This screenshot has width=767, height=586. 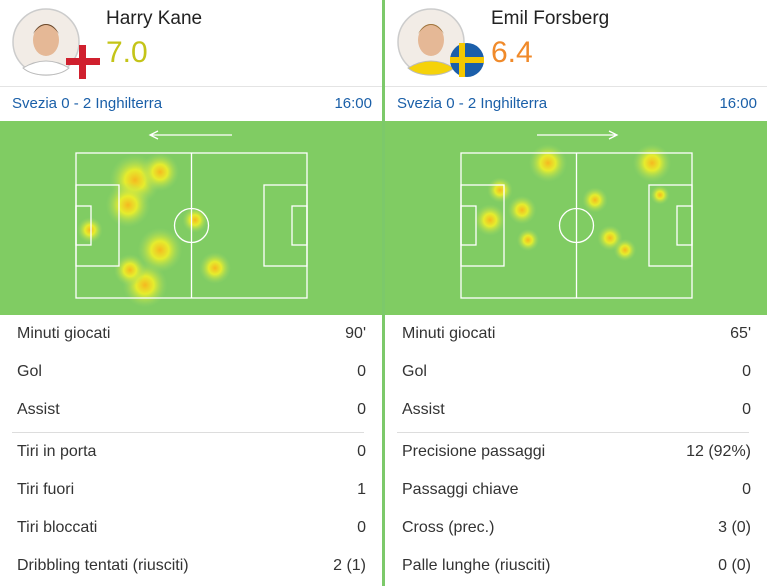 What do you see at coordinates (46, 489) in the screenshot?
I see `stat-label: Tiri fuori` at bounding box center [46, 489].